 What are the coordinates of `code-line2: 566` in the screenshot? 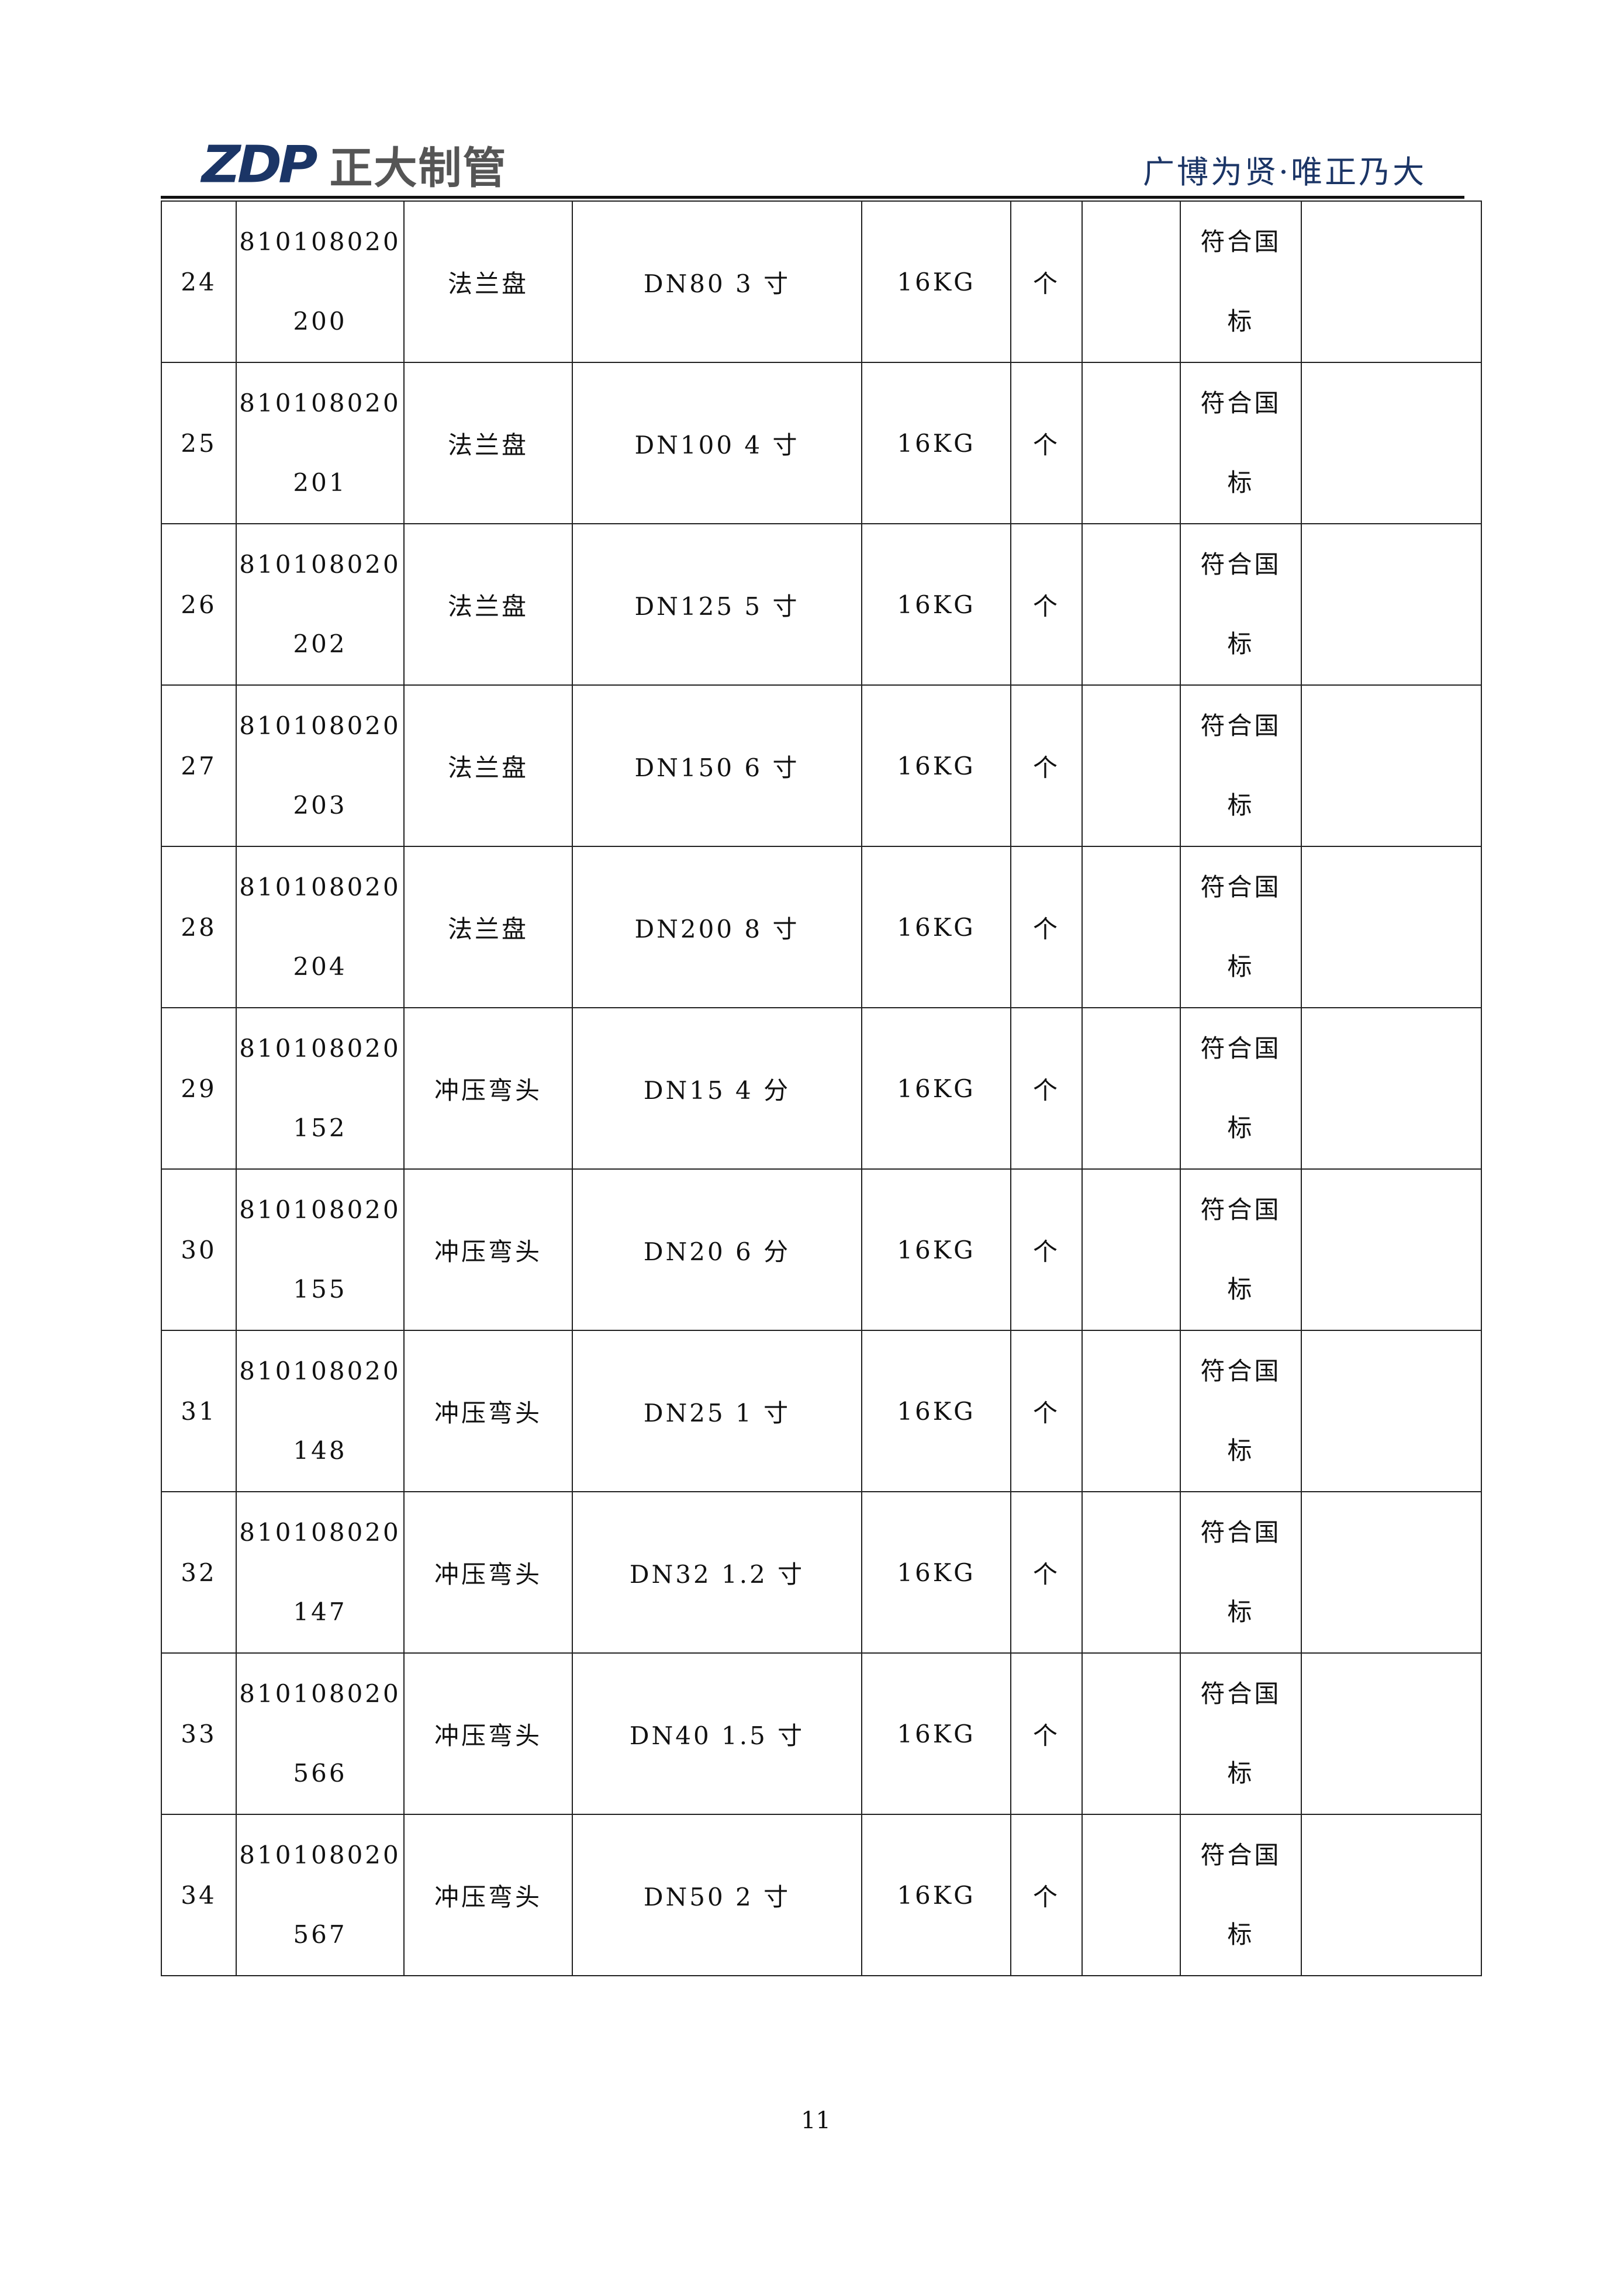 It's located at (320, 1773).